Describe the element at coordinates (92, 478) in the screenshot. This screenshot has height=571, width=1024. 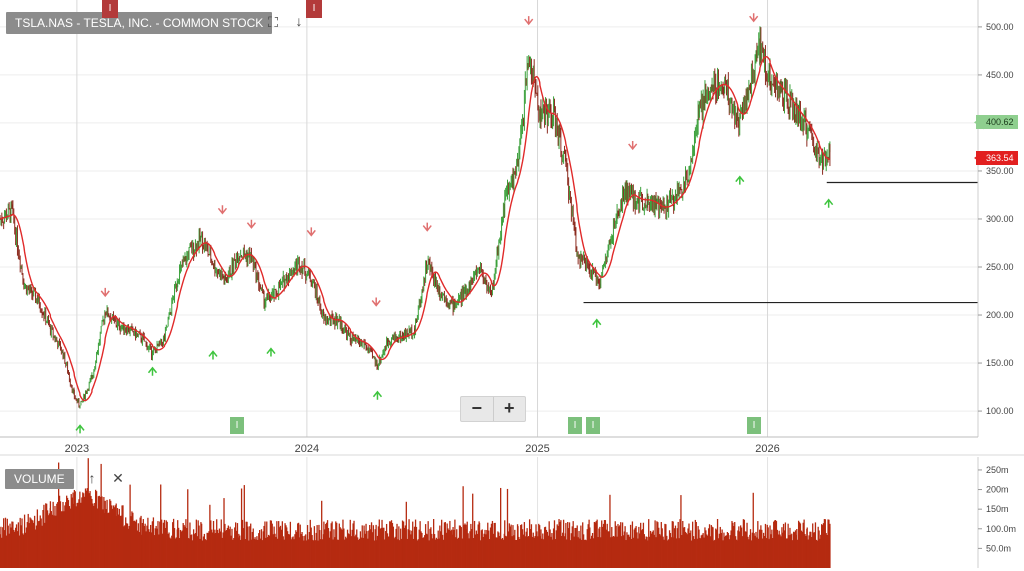
I see `arrow-up-icon: ↑` at that location.